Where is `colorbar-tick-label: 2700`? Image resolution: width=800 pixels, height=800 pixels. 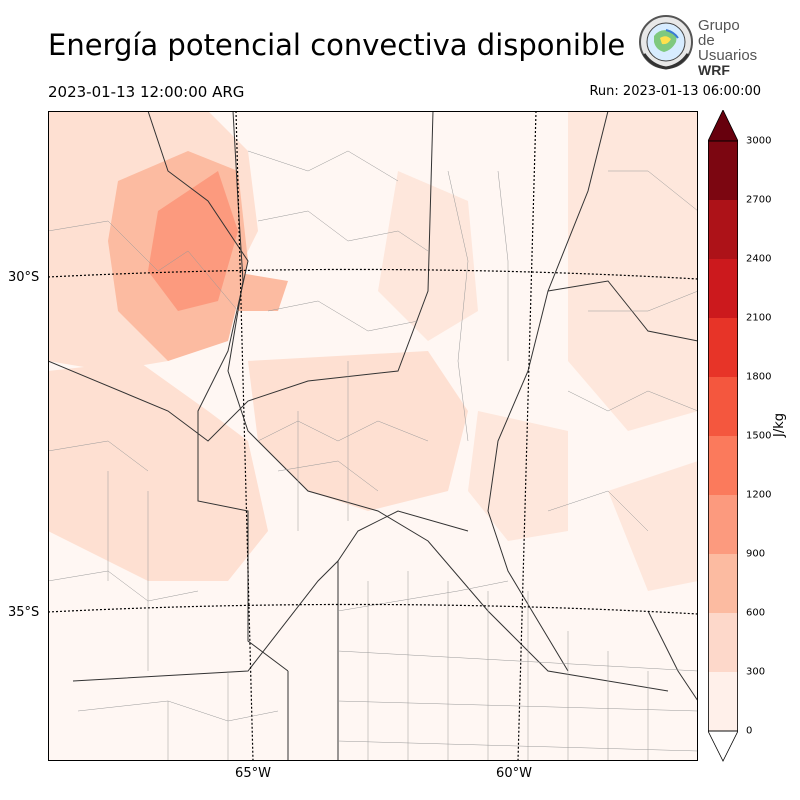 colorbar-tick-label: 2700 is located at coordinates (759, 200).